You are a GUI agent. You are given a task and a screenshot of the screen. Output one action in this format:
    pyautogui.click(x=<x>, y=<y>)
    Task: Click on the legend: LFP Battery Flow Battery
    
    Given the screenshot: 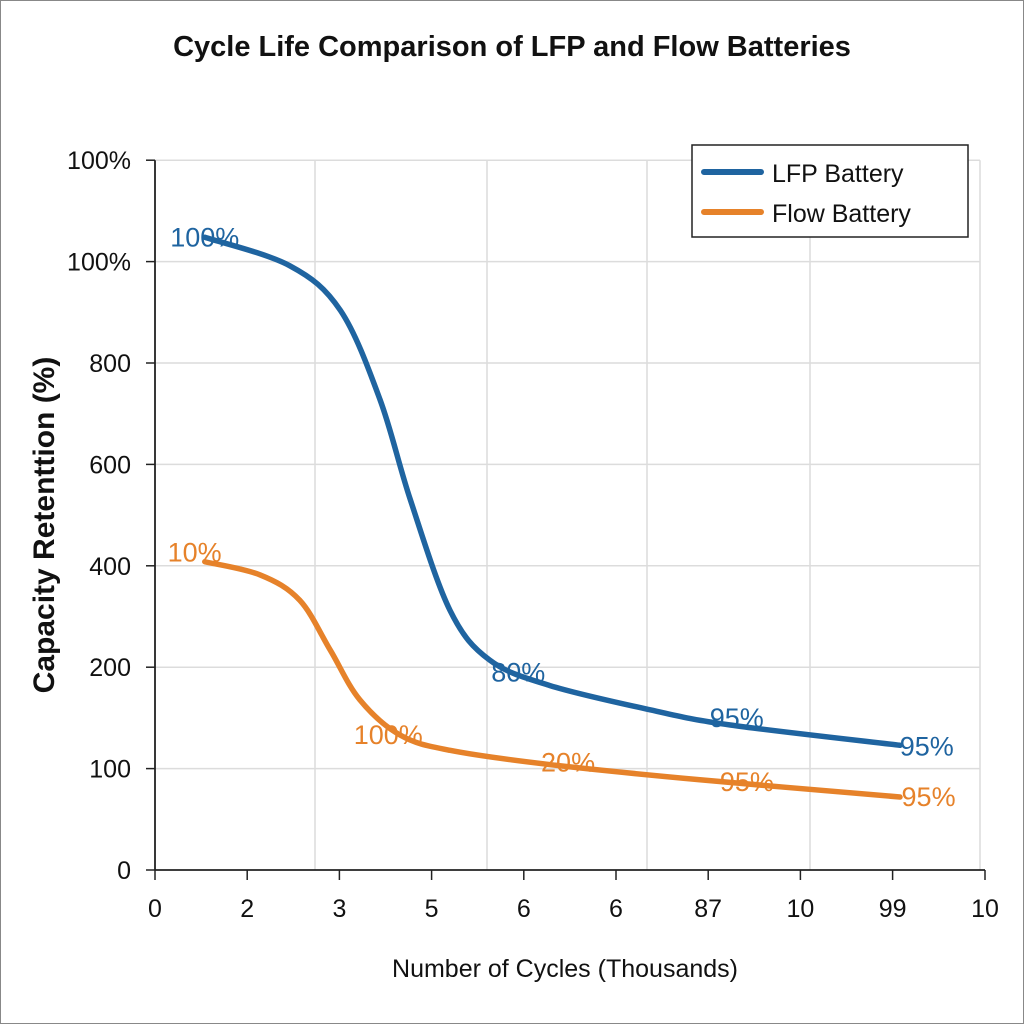 What is the action you would take?
    pyautogui.click(x=830, y=191)
    